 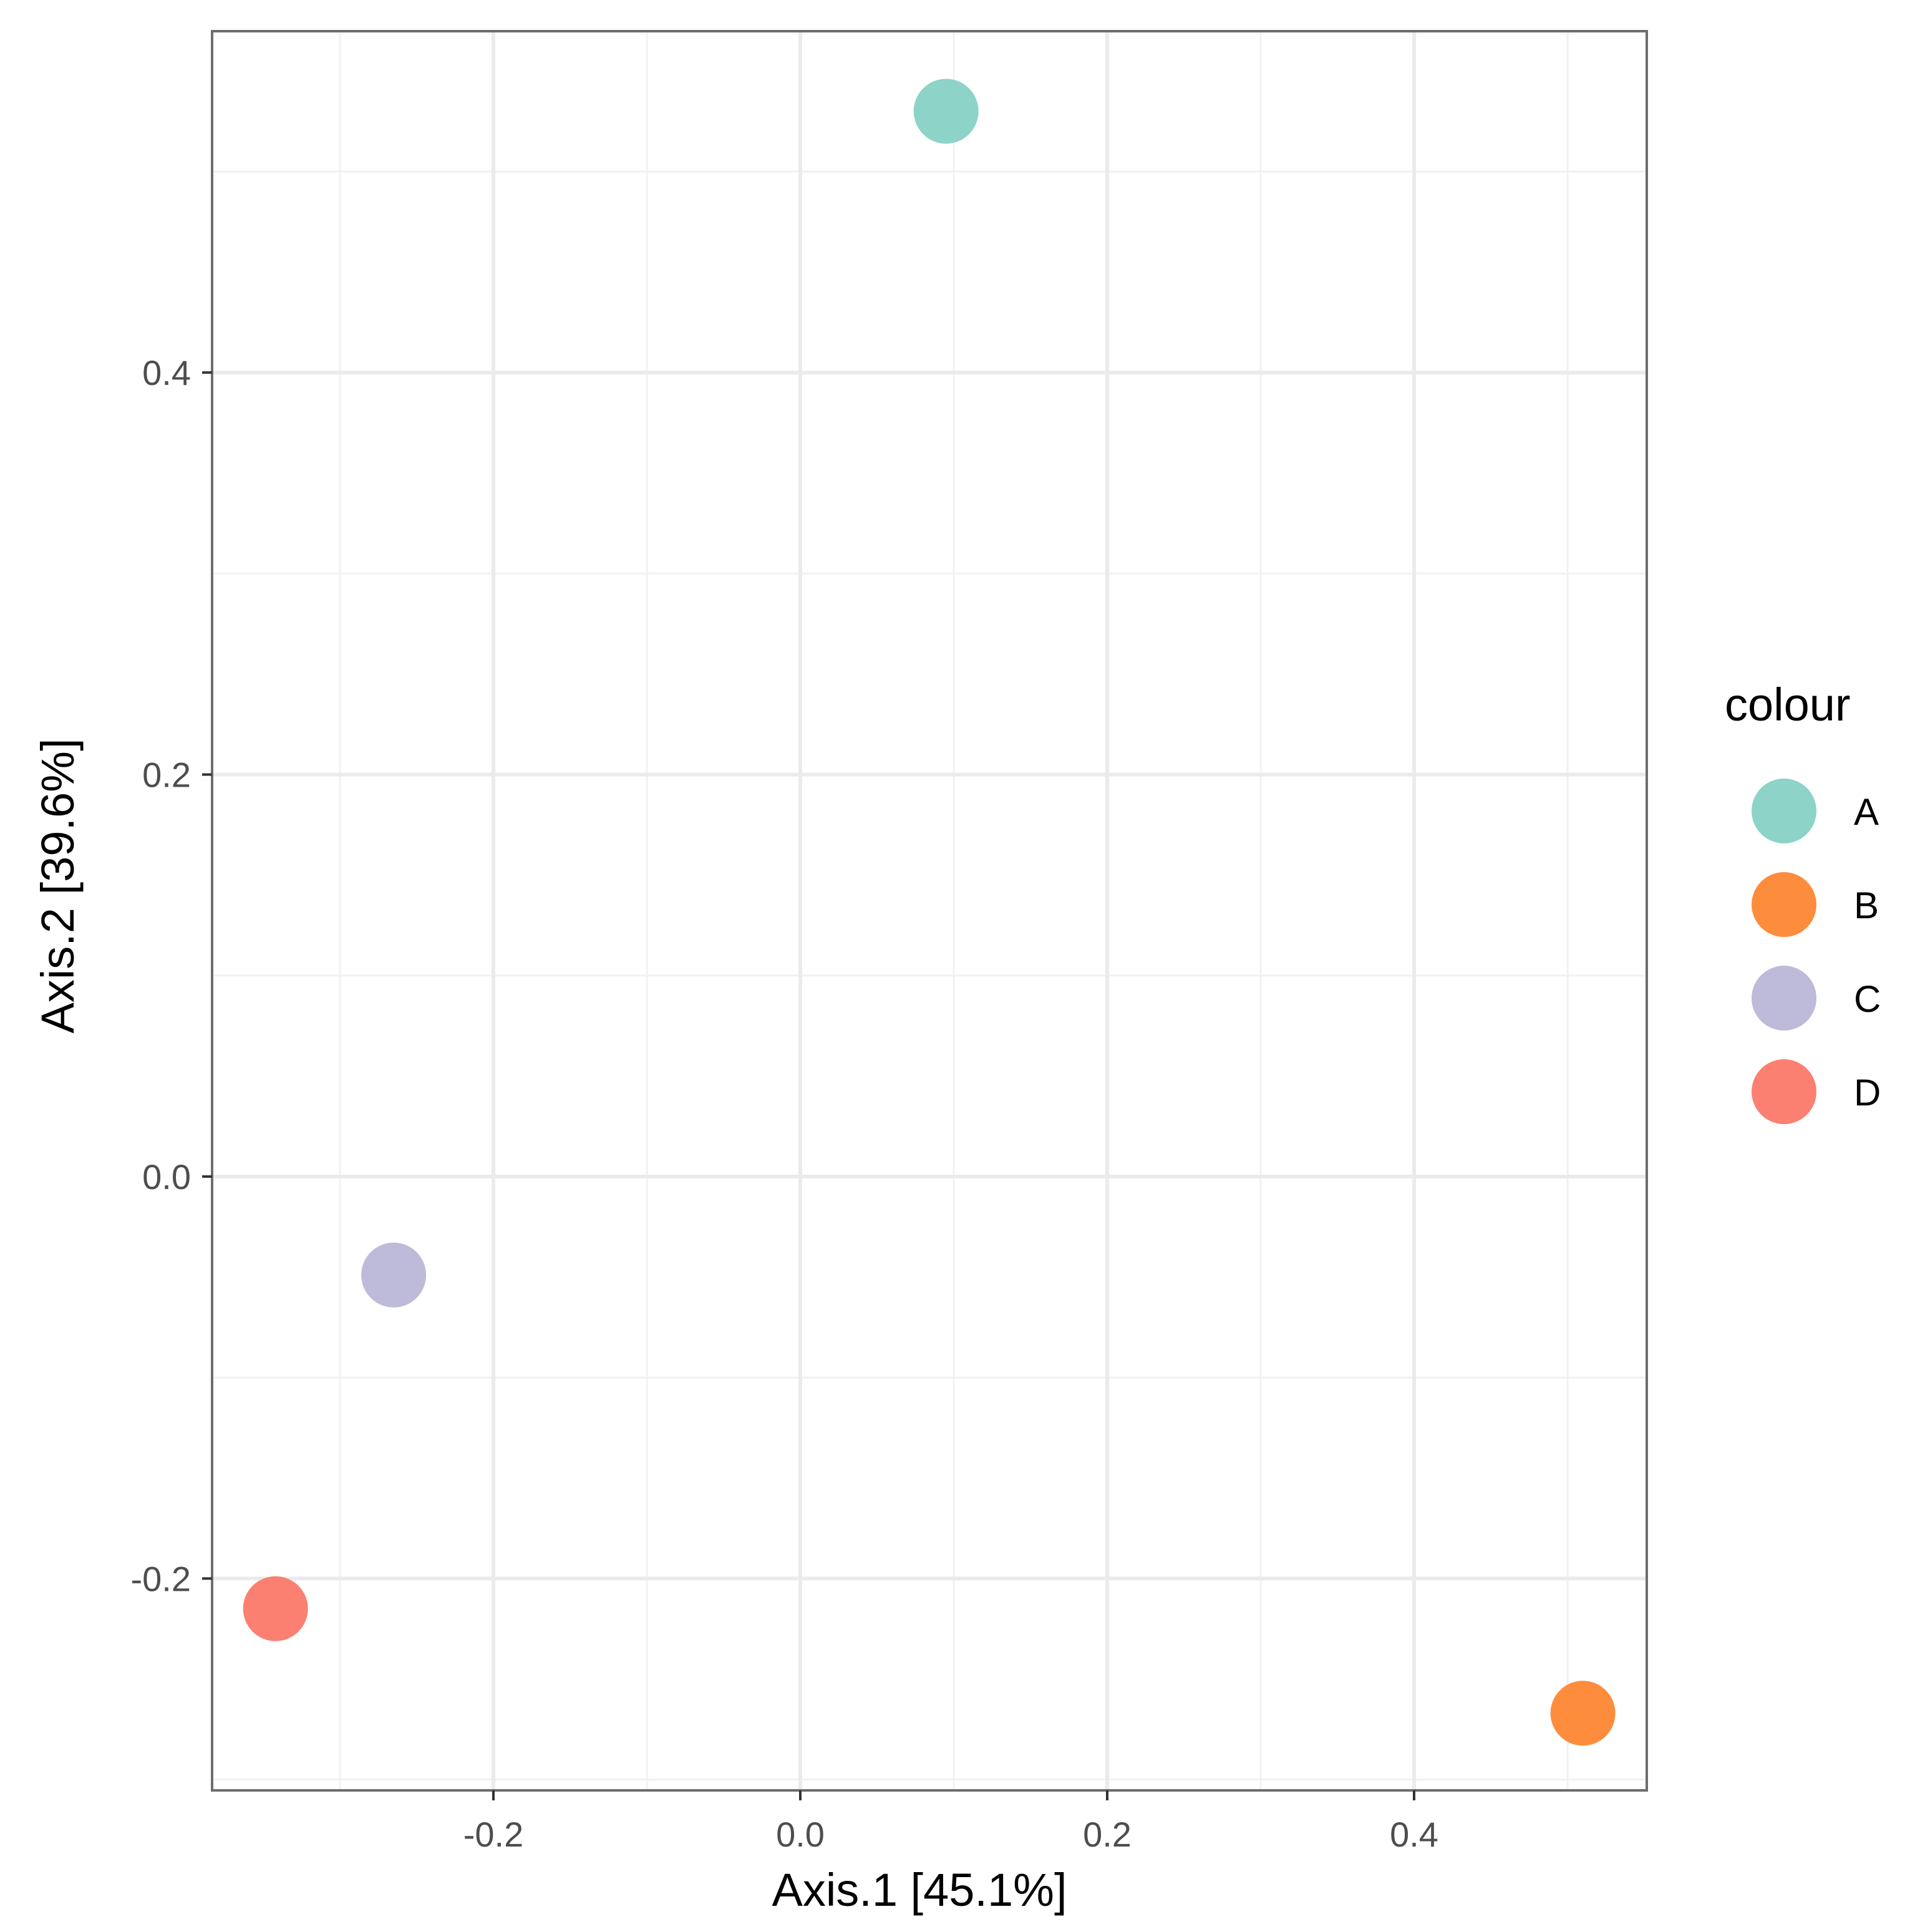 What do you see at coordinates (1867, 1093) in the screenshot?
I see `legend-label-d: D` at bounding box center [1867, 1093].